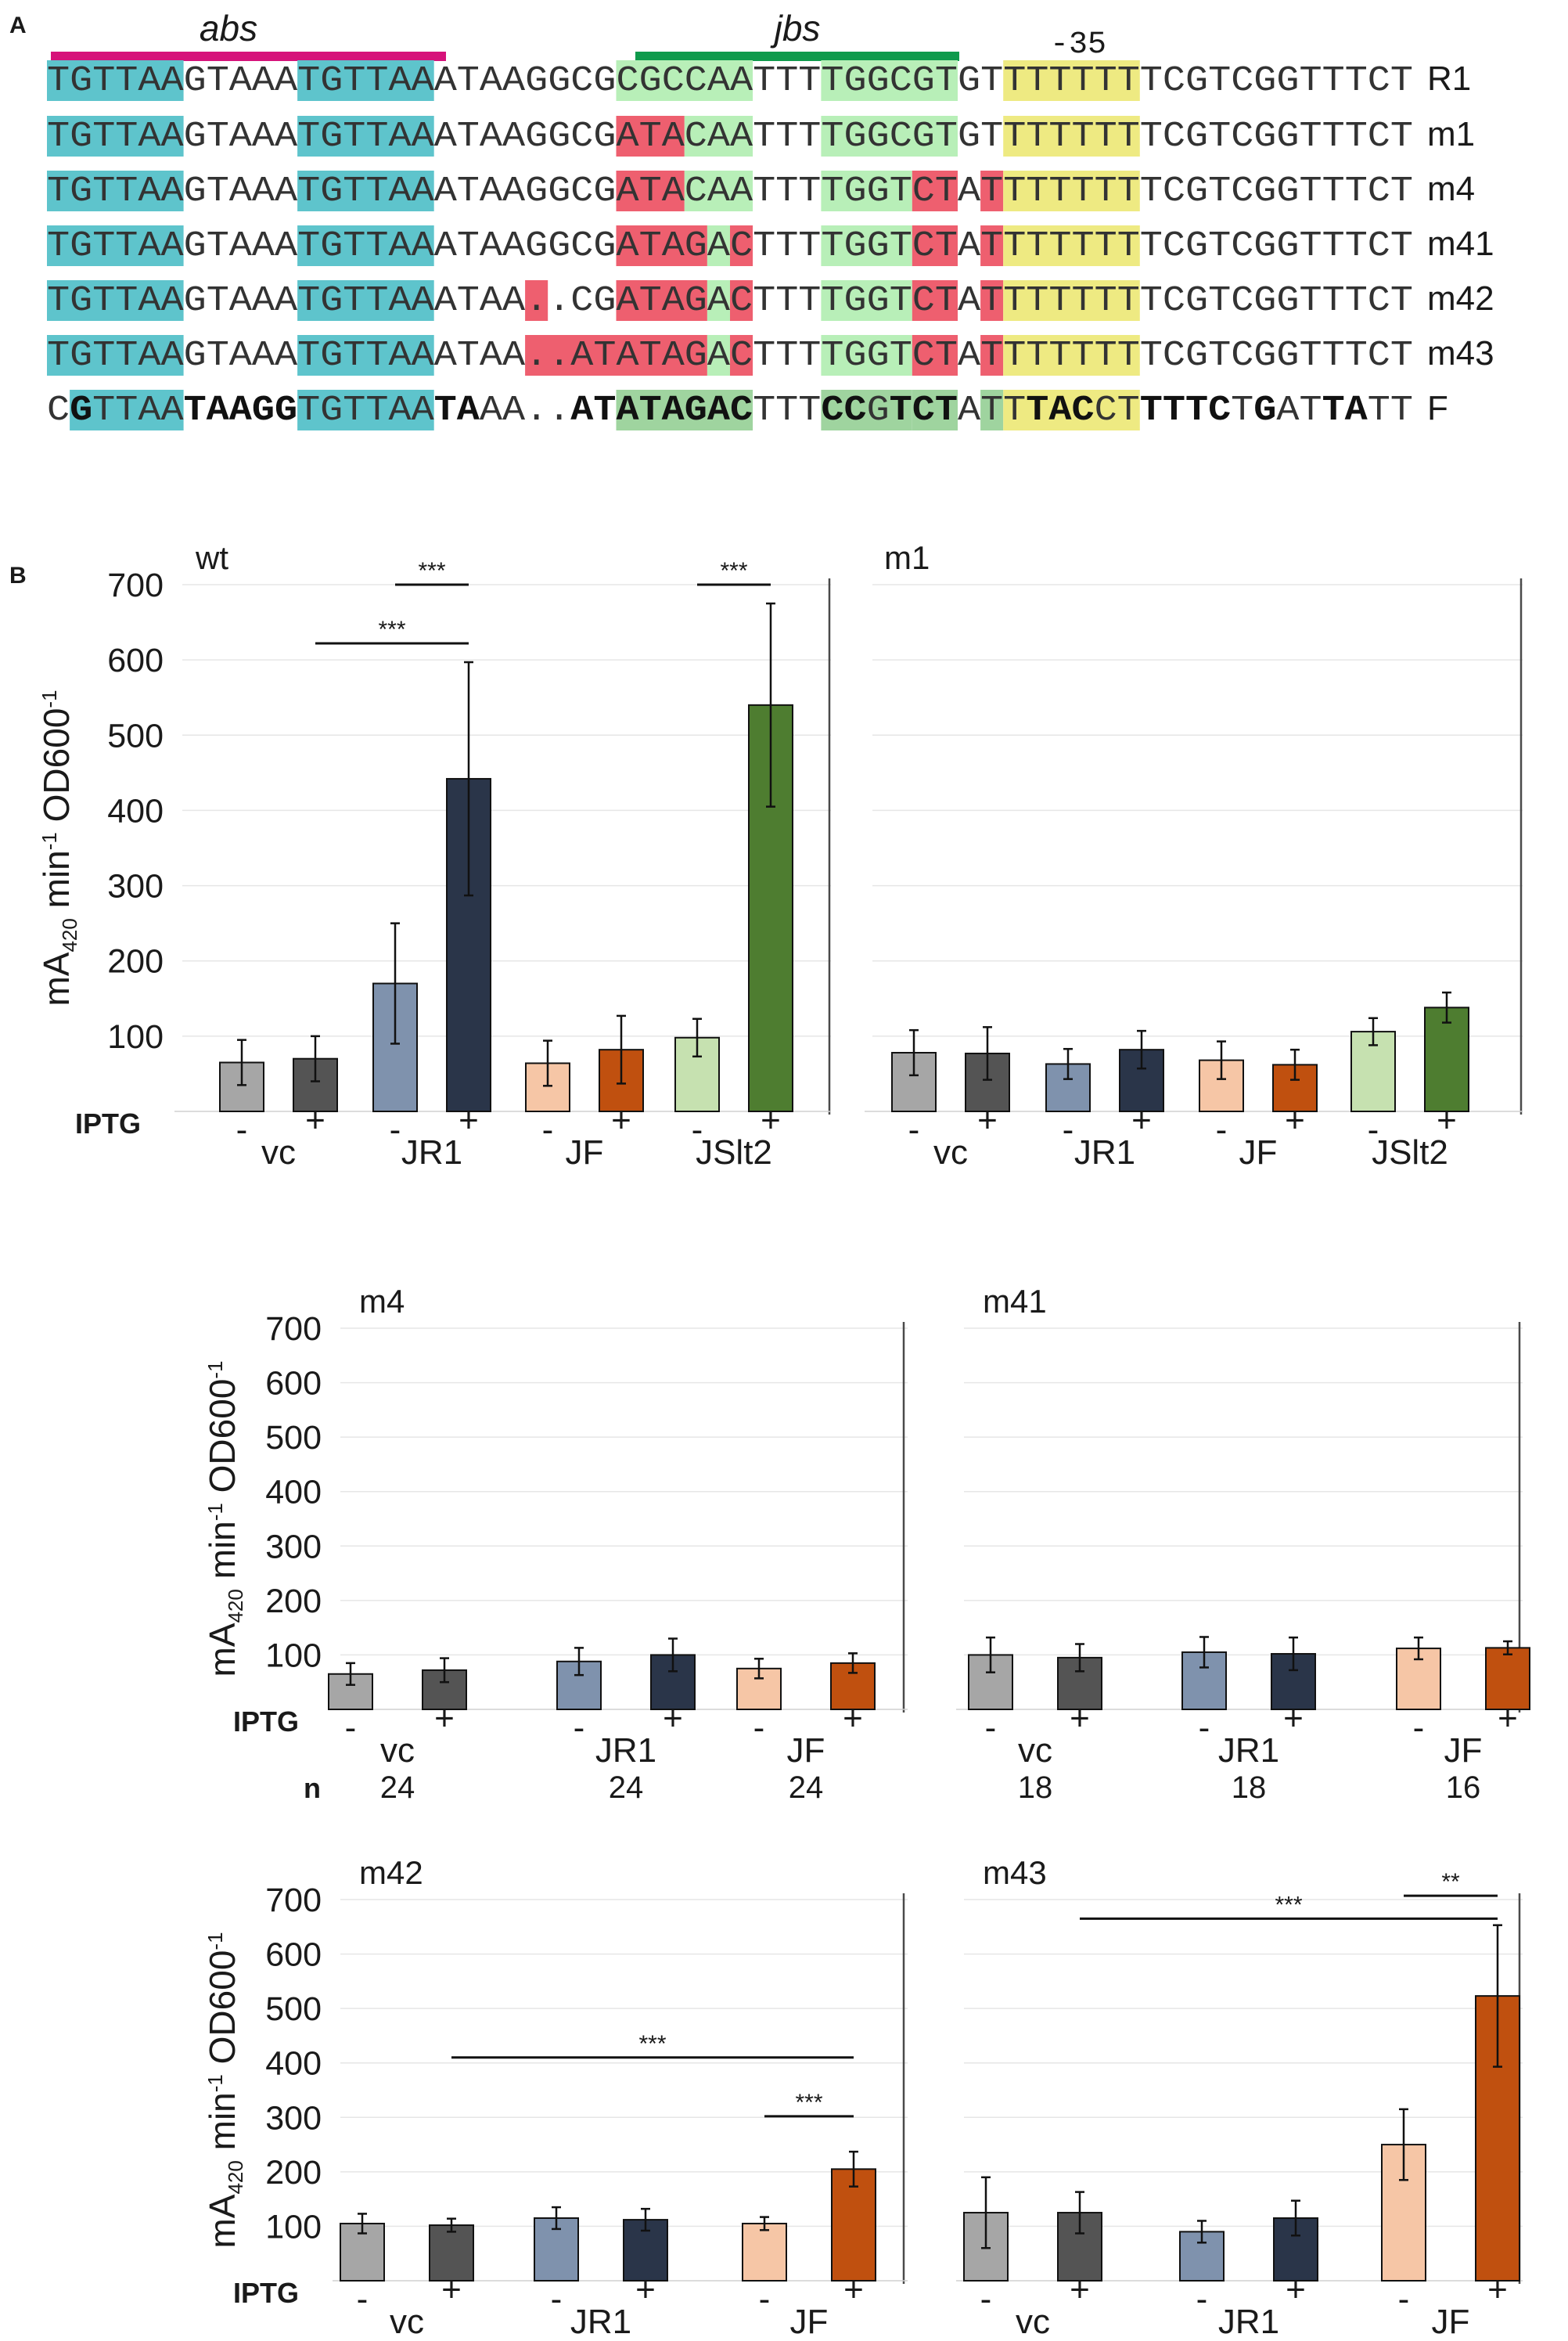 This screenshot has width=1568, height=2341. What do you see at coordinates (222, 1555) in the screenshot?
I see `y-axis-label-part: min` at bounding box center [222, 1555].